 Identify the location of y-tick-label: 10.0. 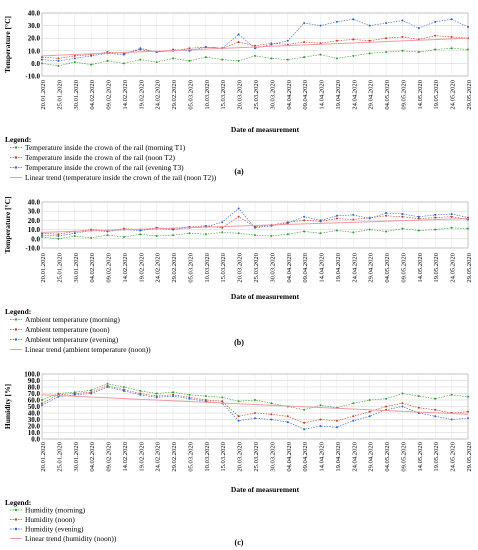
(34, 51).